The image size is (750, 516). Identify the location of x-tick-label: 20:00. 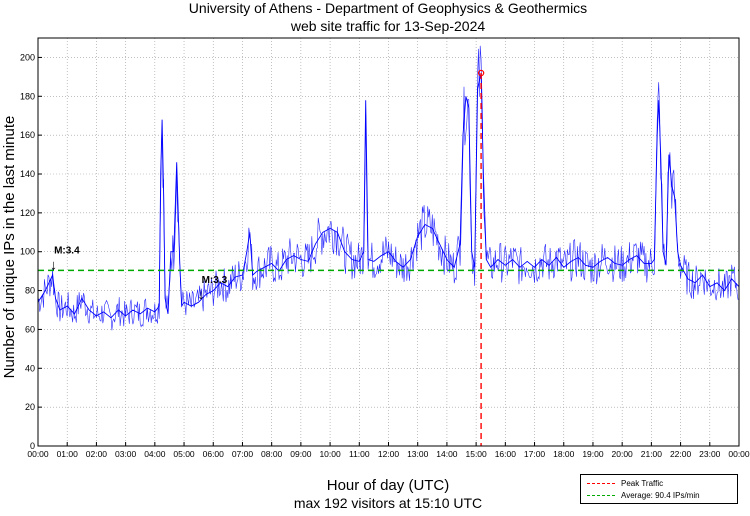
(623, 454).